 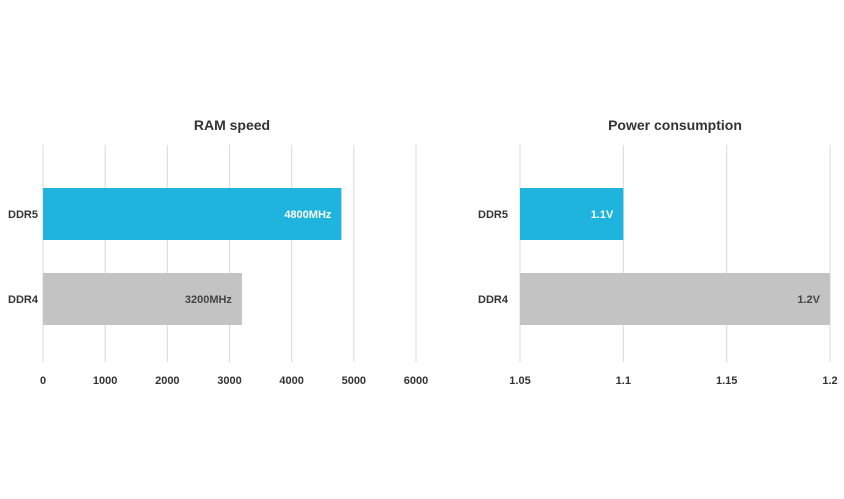 What do you see at coordinates (192, 256) in the screenshot?
I see `bars: 4800MHz 3200MHz` at bounding box center [192, 256].